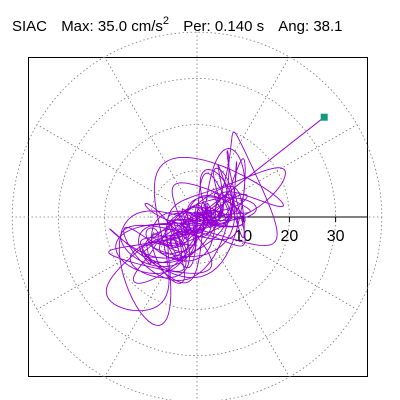 The width and height of the screenshot is (400, 400). What do you see at coordinates (166, 21) in the screenshot?
I see `max-unit-exponent: 2` at bounding box center [166, 21].